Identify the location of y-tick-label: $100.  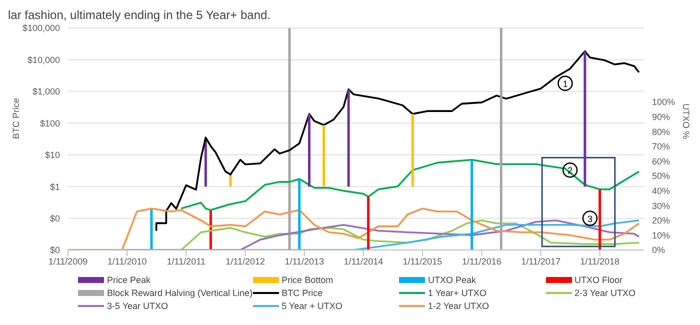
(50, 123).